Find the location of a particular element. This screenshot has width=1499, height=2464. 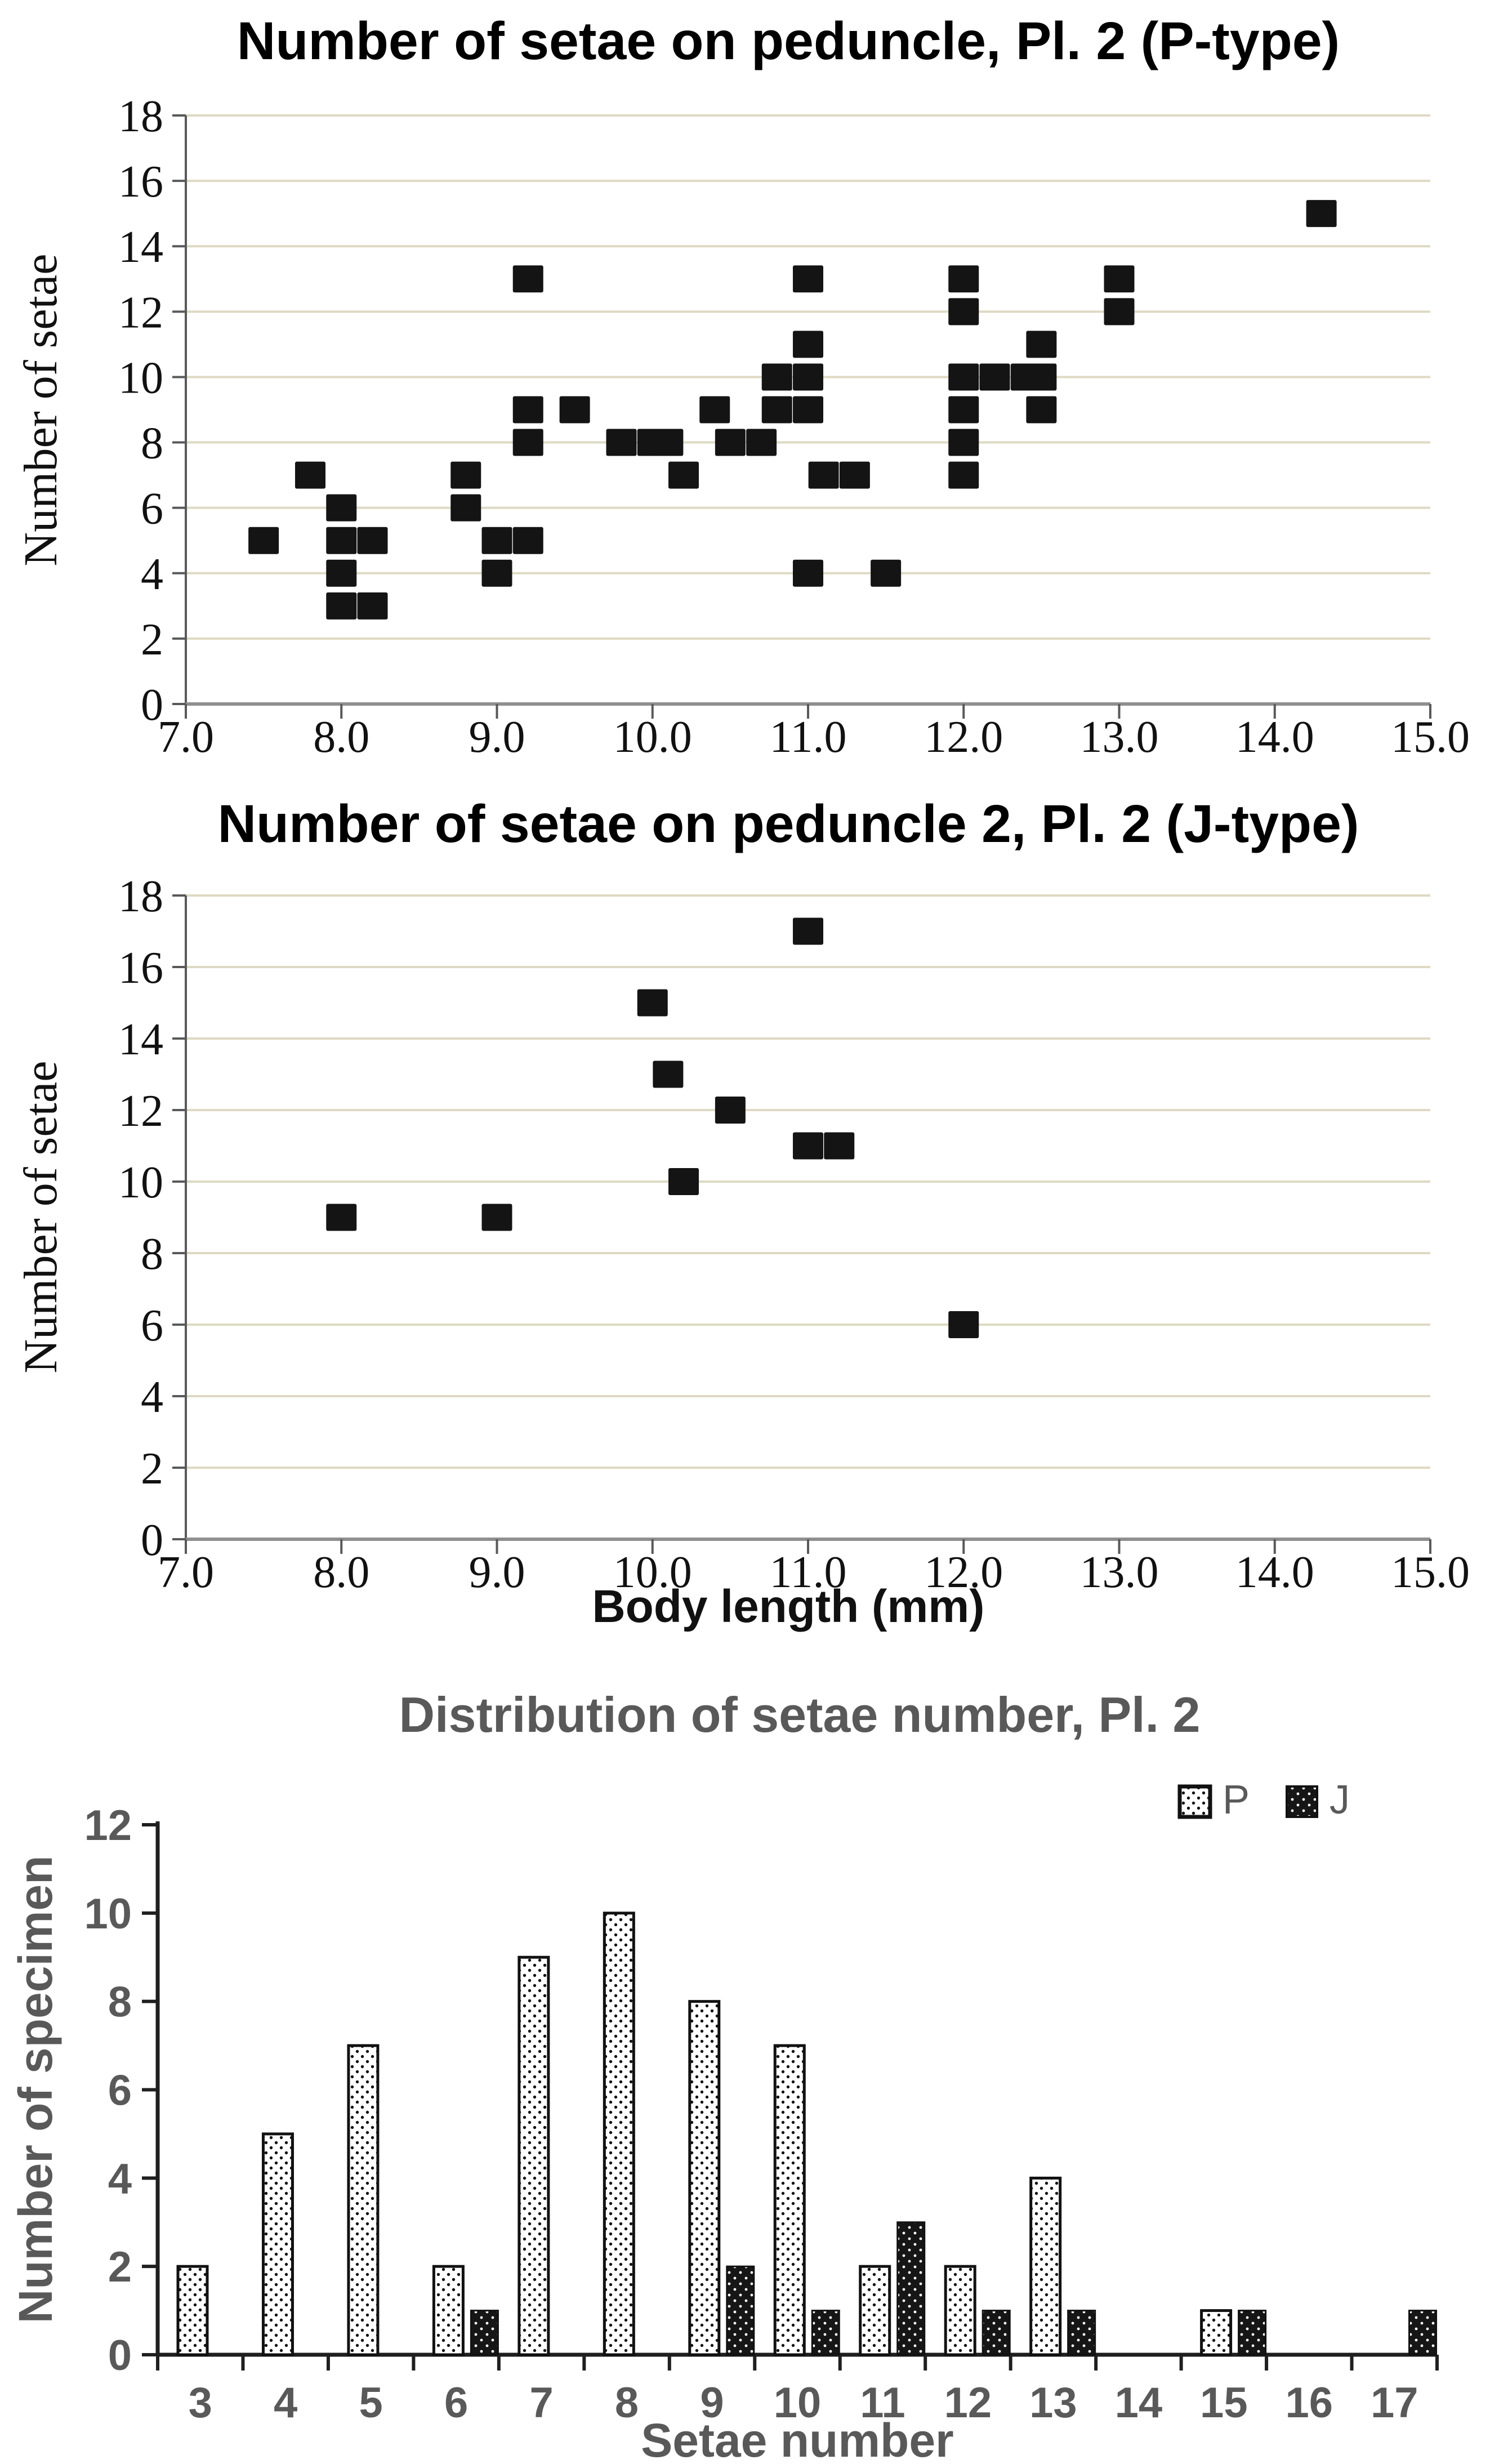

x-category-label-13: 13 is located at coordinates (1053, 2403).